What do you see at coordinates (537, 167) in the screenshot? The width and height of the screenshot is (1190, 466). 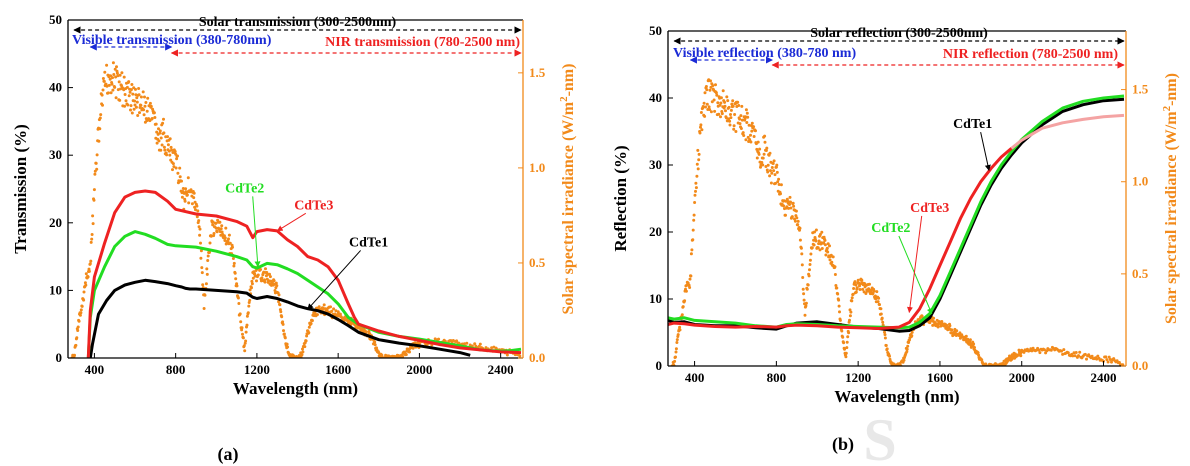 I see `y2-tick-label: 1.0` at bounding box center [537, 167].